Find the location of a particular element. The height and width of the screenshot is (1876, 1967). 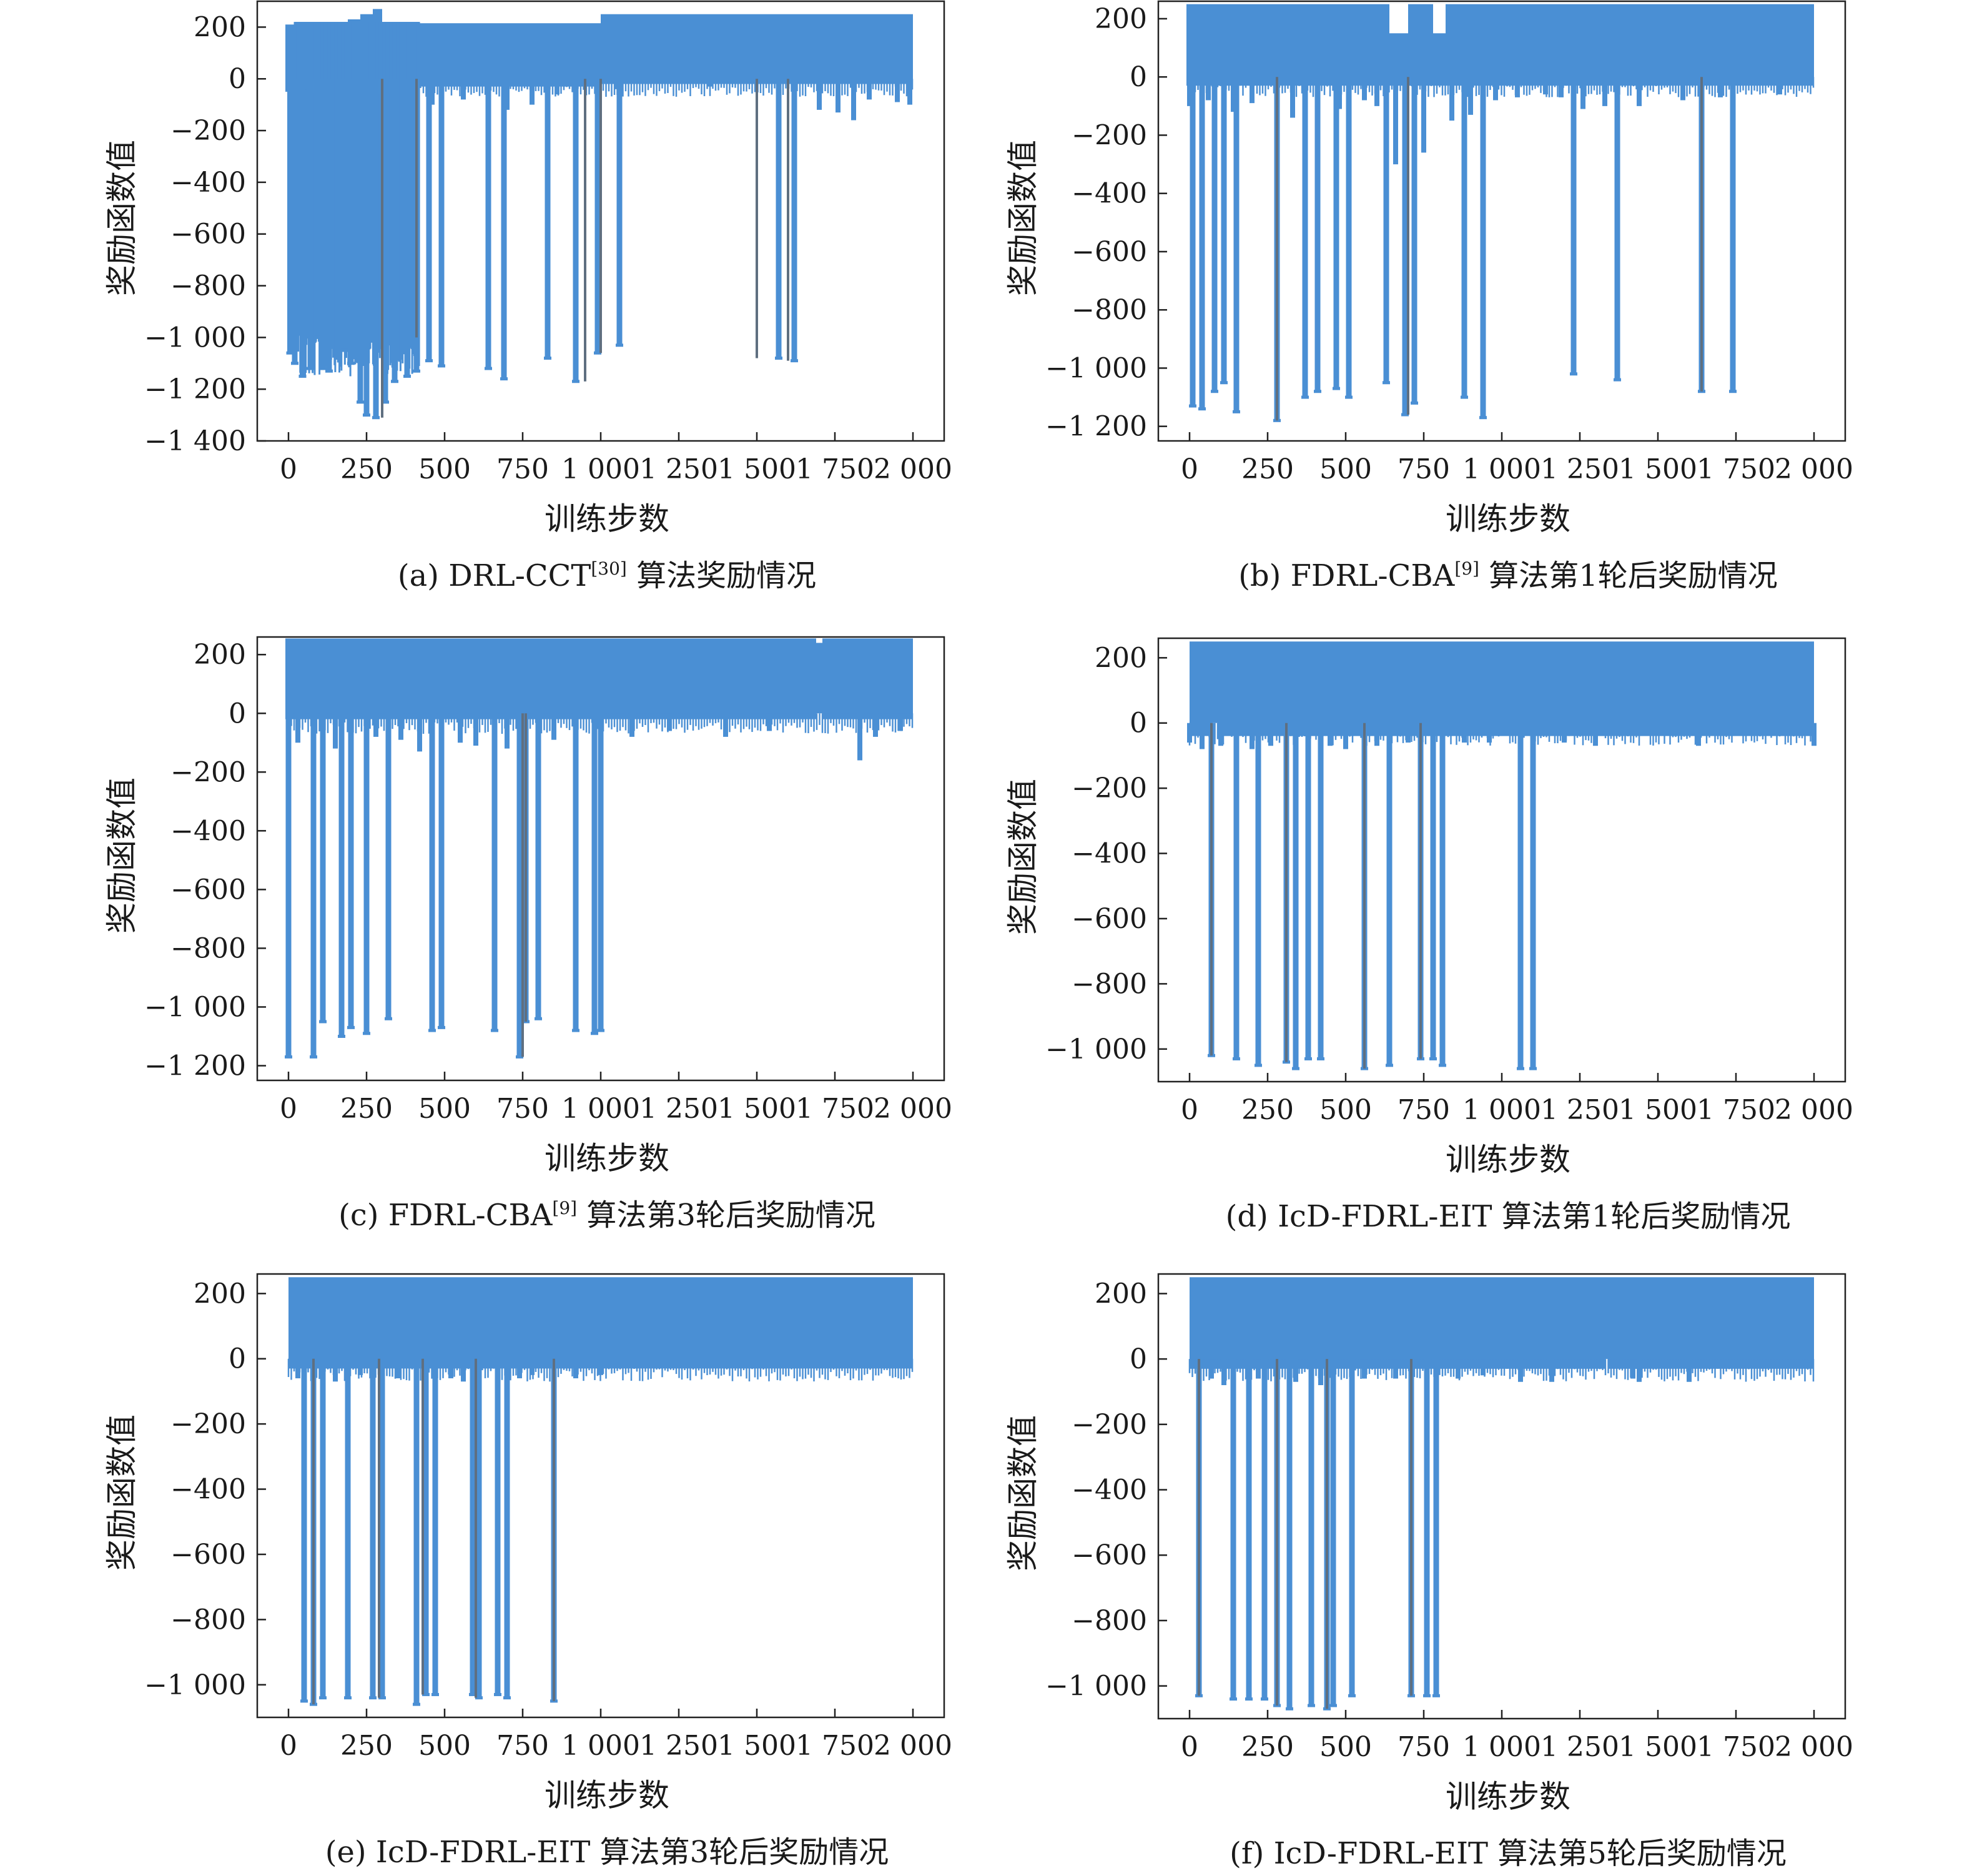

caption-description: 算法第5轮后奖励情况 is located at coordinates (1638, 1853).